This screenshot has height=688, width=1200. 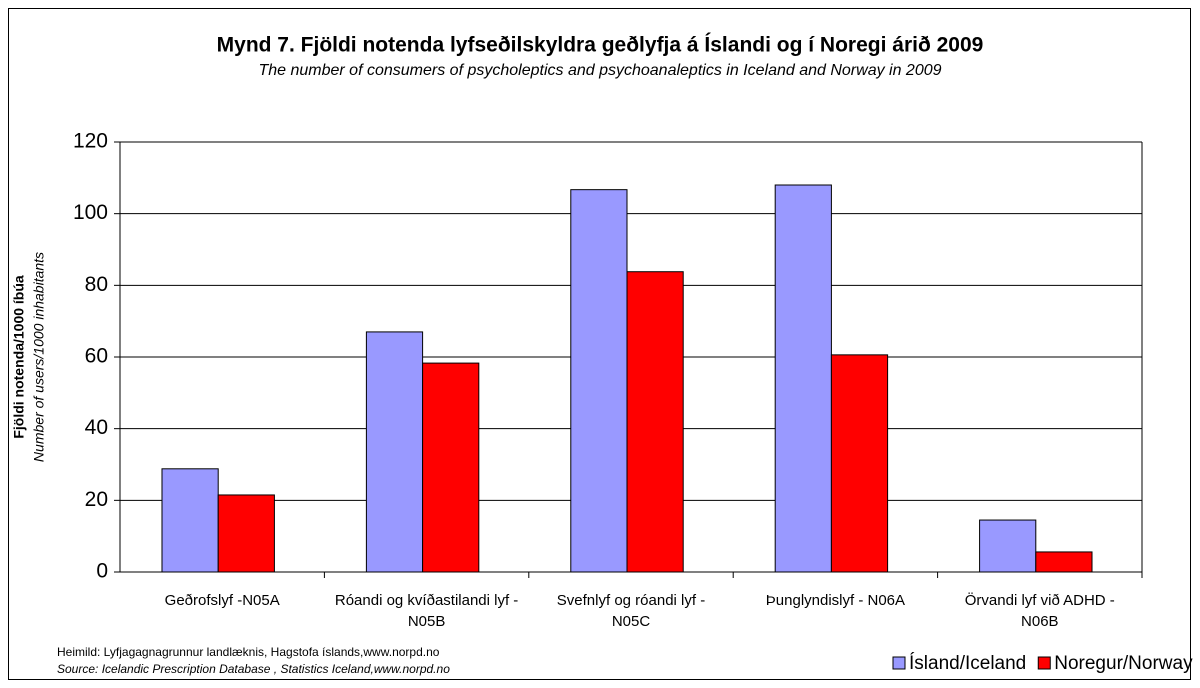 What do you see at coordinates (96, 427) in the screenshot?
I see `y-tick-label: 40` at bounding box center [96, 427].